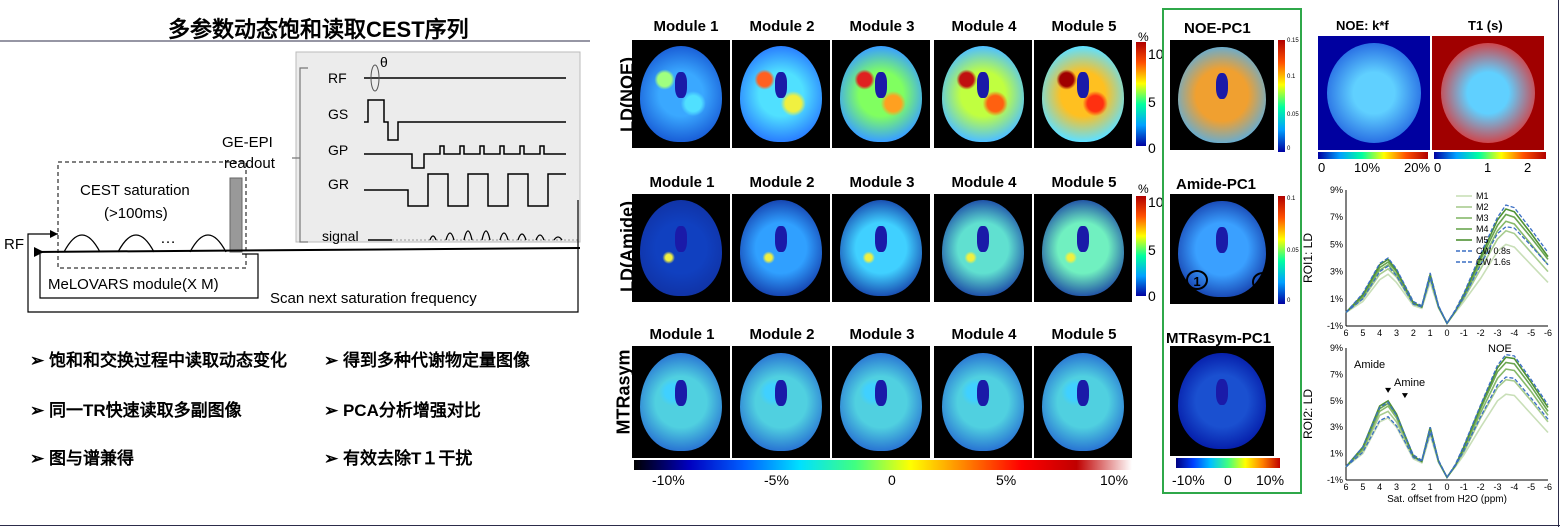 The width and height of the screenshot is (1560, 527). What do you see at coordinates (1293, 41) in the screenshot?
I see `pc-noe-tick-1: 0.15` at bounding box center [1293, 41].